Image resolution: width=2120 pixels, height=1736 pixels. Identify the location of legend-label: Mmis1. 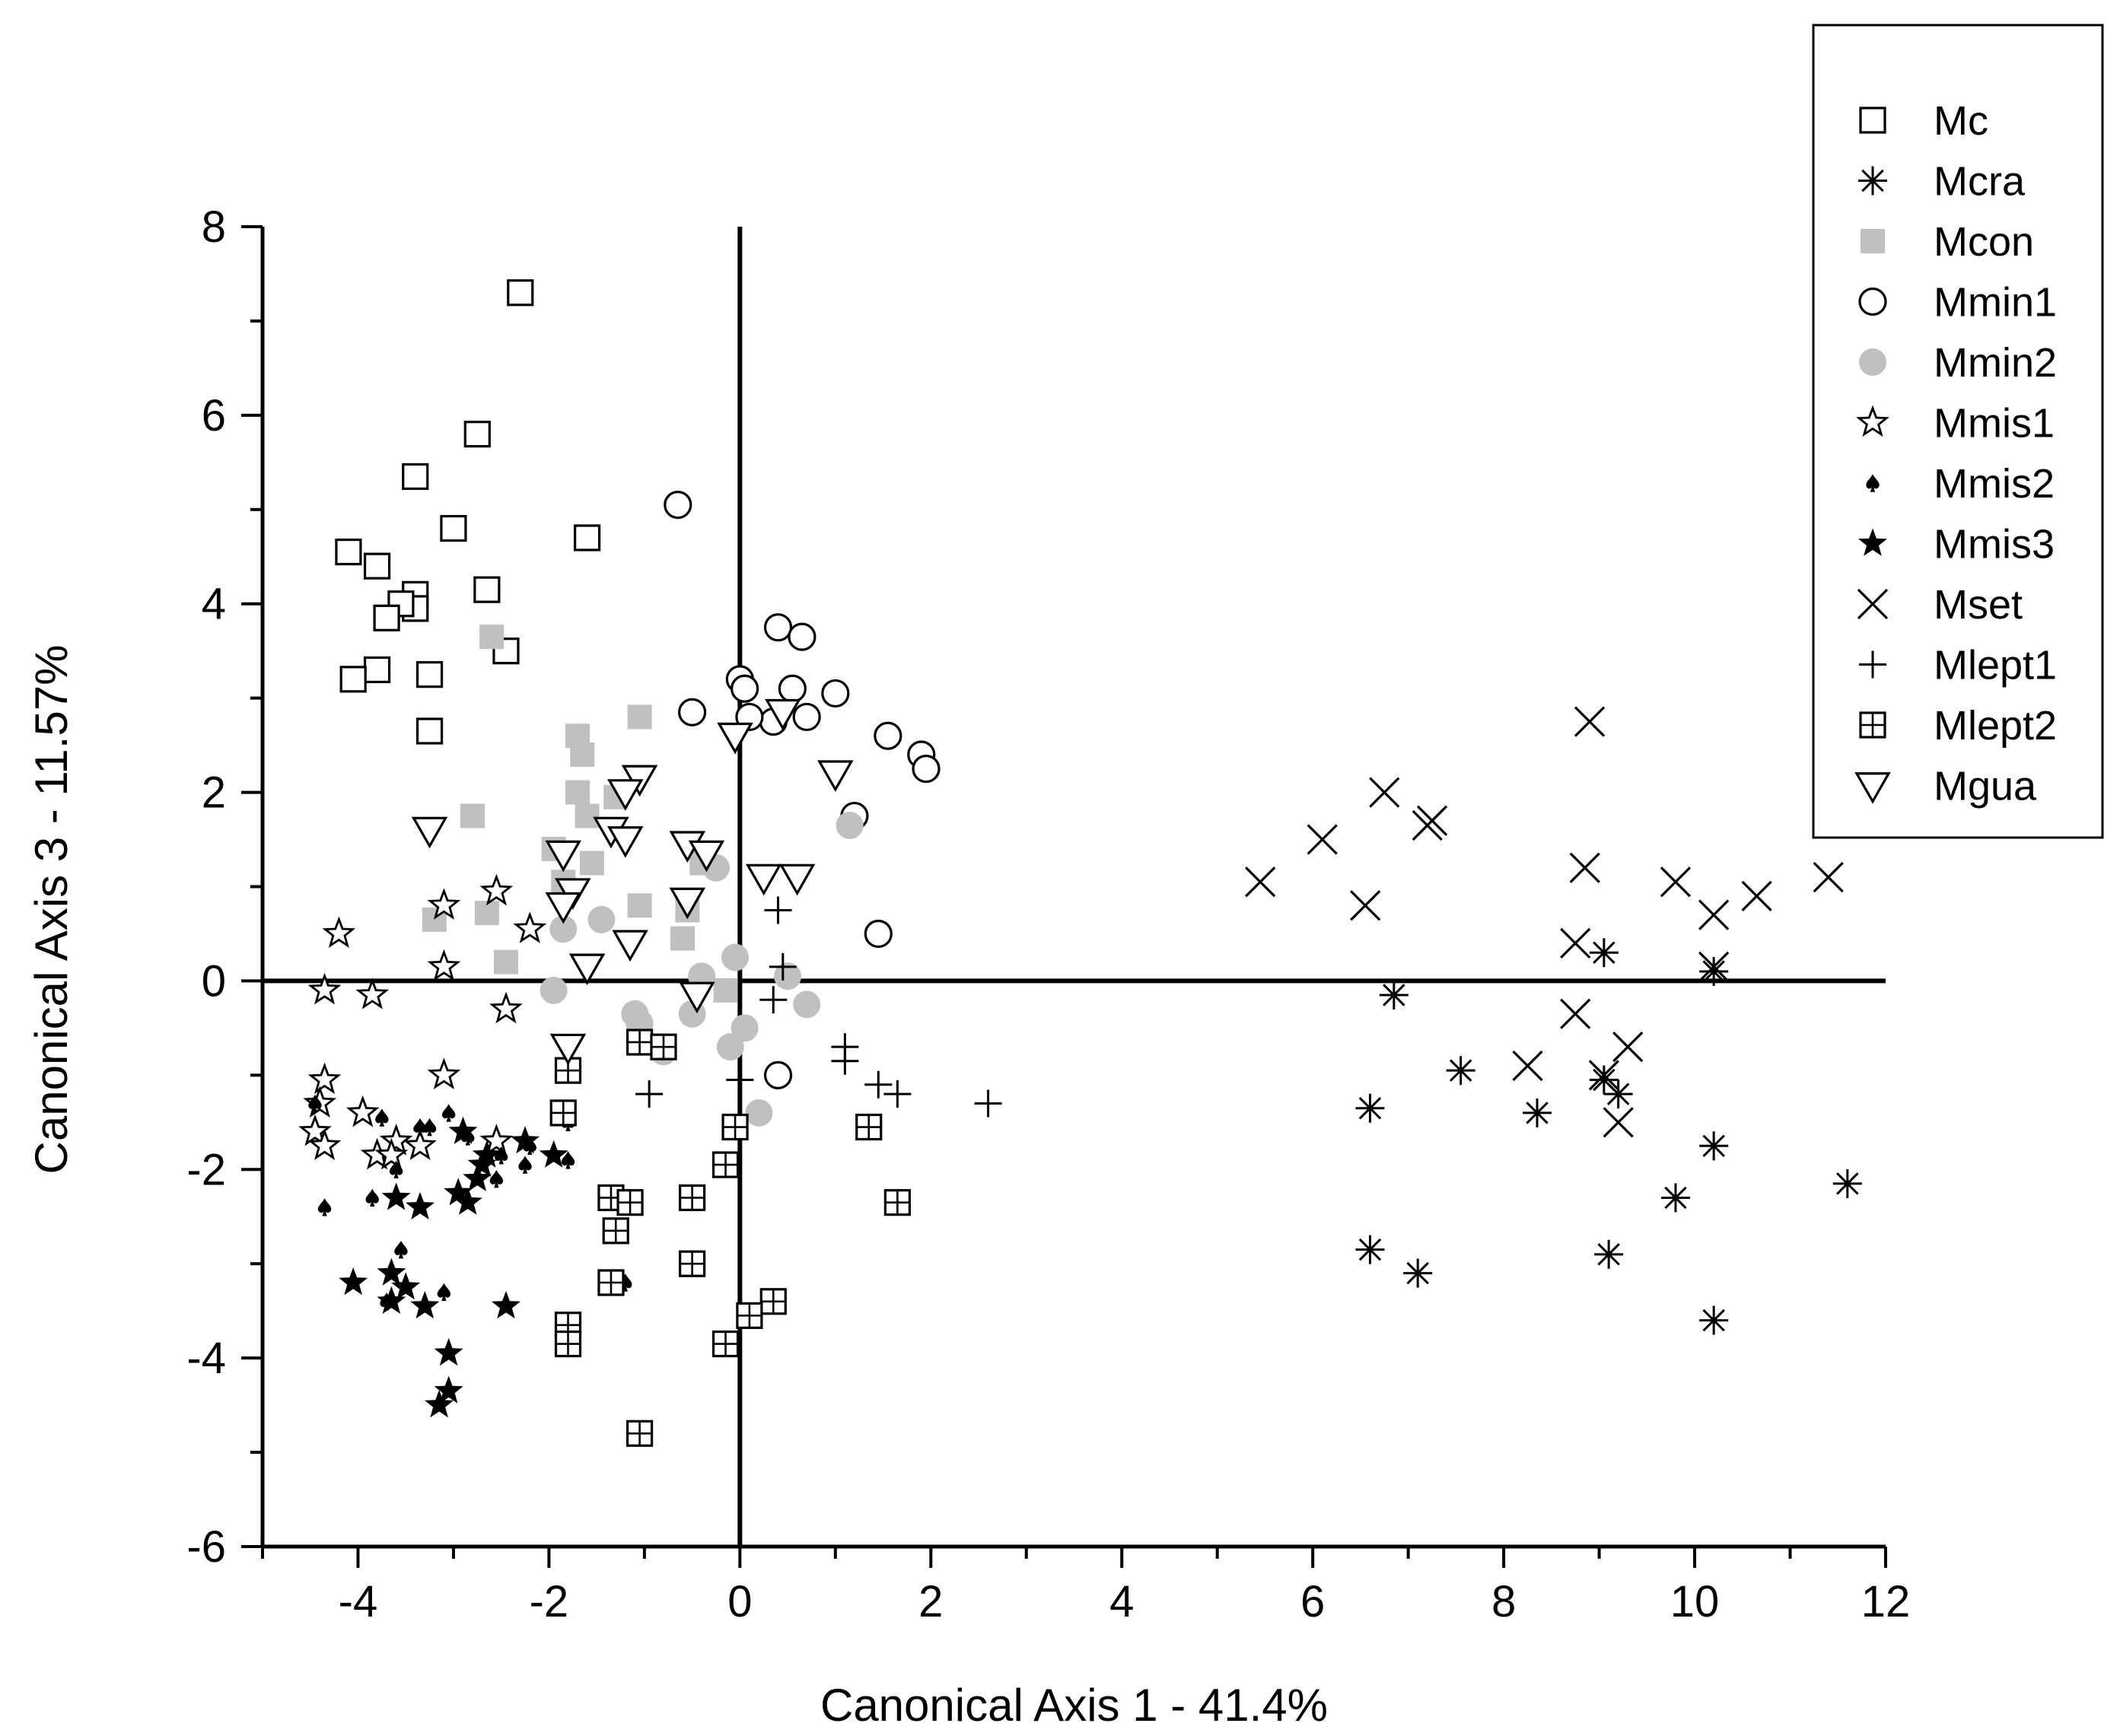
(1994, 424).